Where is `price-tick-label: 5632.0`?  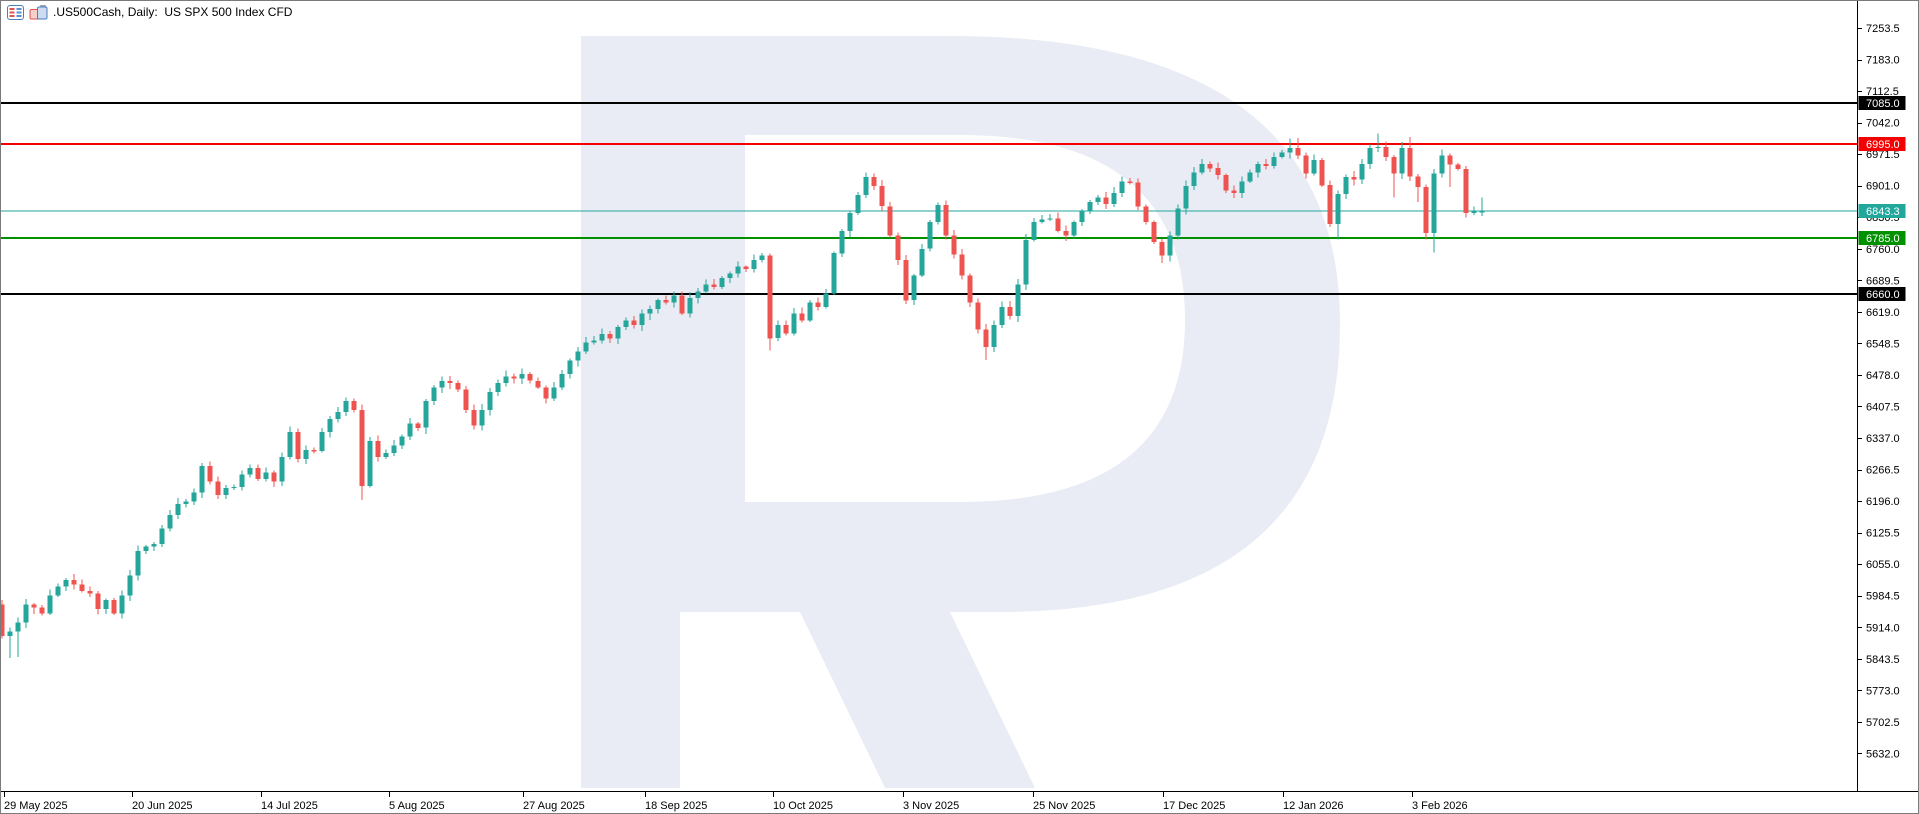
price-tick-label: 5632.0 is located at coordinates (1883, 755).